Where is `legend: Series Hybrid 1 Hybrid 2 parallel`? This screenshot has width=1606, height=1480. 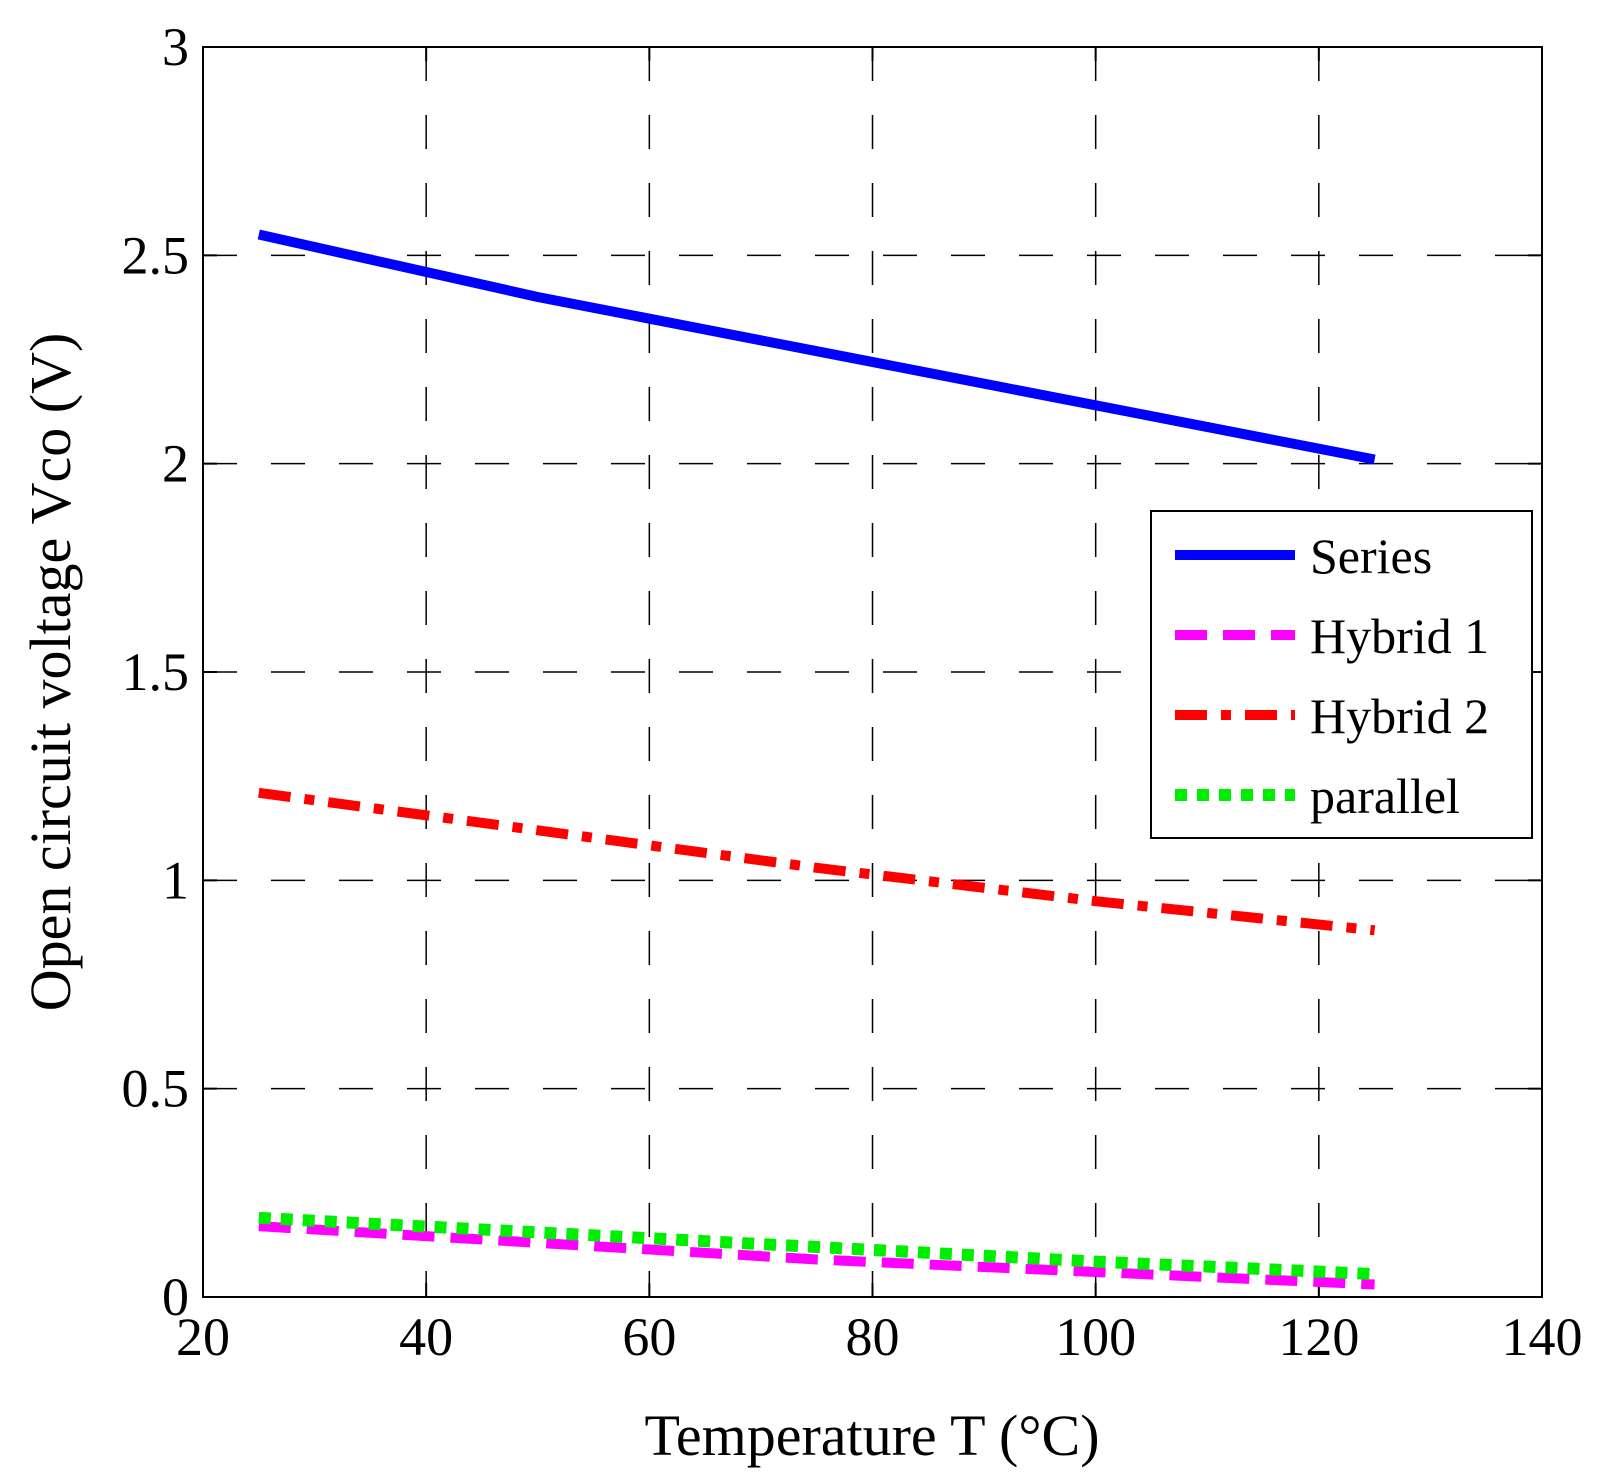 legend: Series Hybrid 1 Hybrid 2 parallel is located at coordinates (1341, 674).